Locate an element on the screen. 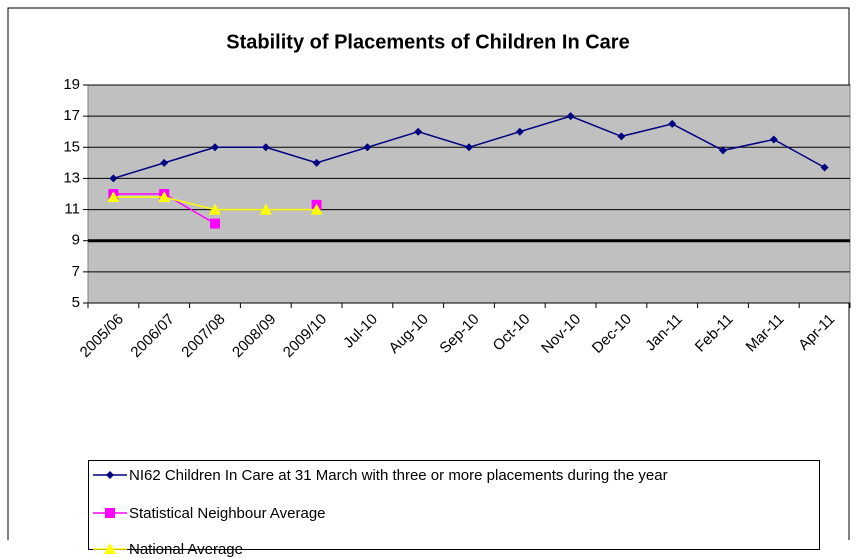 The image size is (857, 558). legend-entry: National Average is located at coordinates (449, 549).